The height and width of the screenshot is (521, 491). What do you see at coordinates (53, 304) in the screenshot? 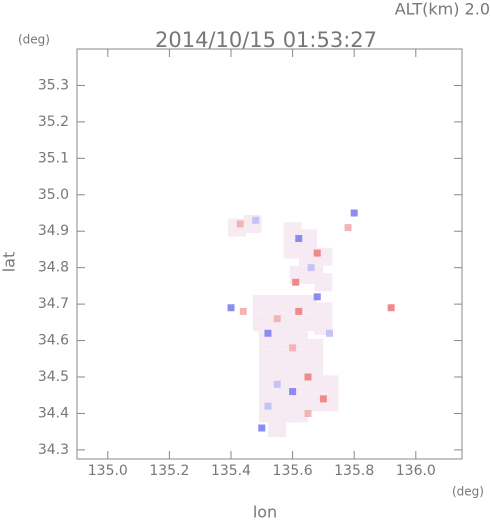
I see `y-tick-label: 34.7` at bounding box center [53, 304].